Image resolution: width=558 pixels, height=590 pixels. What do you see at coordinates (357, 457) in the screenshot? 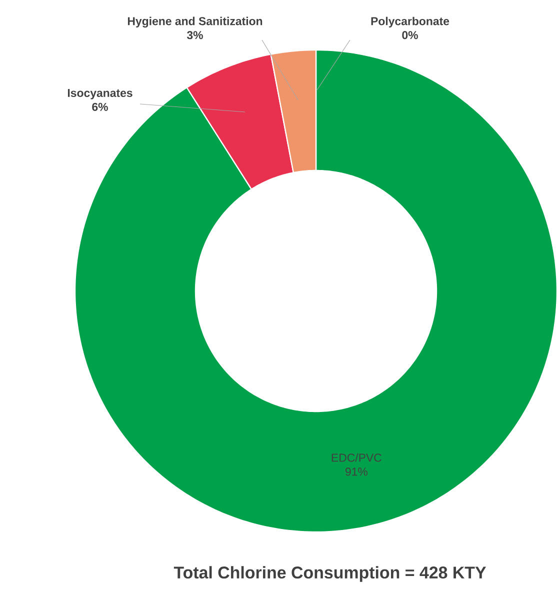
I see `slice-label: EDC/PVC` at bounding box center [357, 457].